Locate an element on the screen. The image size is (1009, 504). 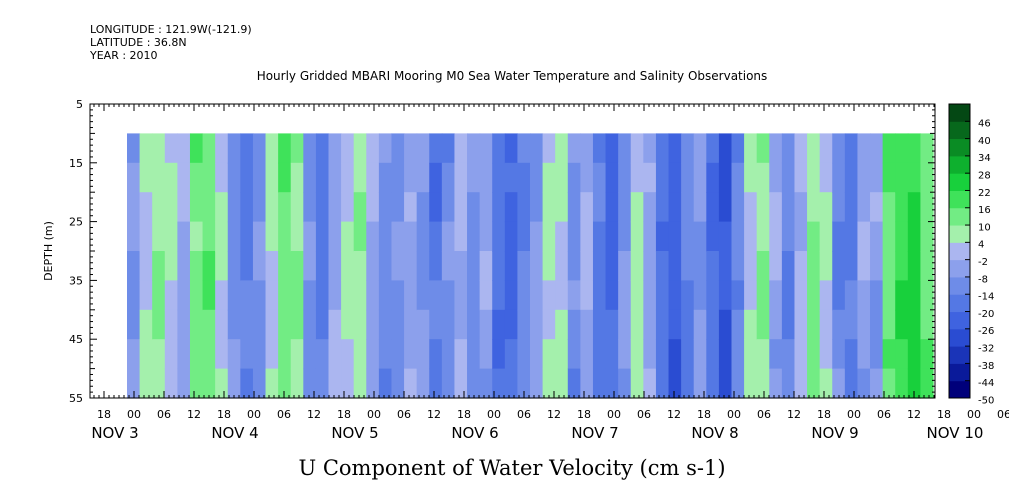
x-hour-label: 12 is located at coordinates (314, 414).